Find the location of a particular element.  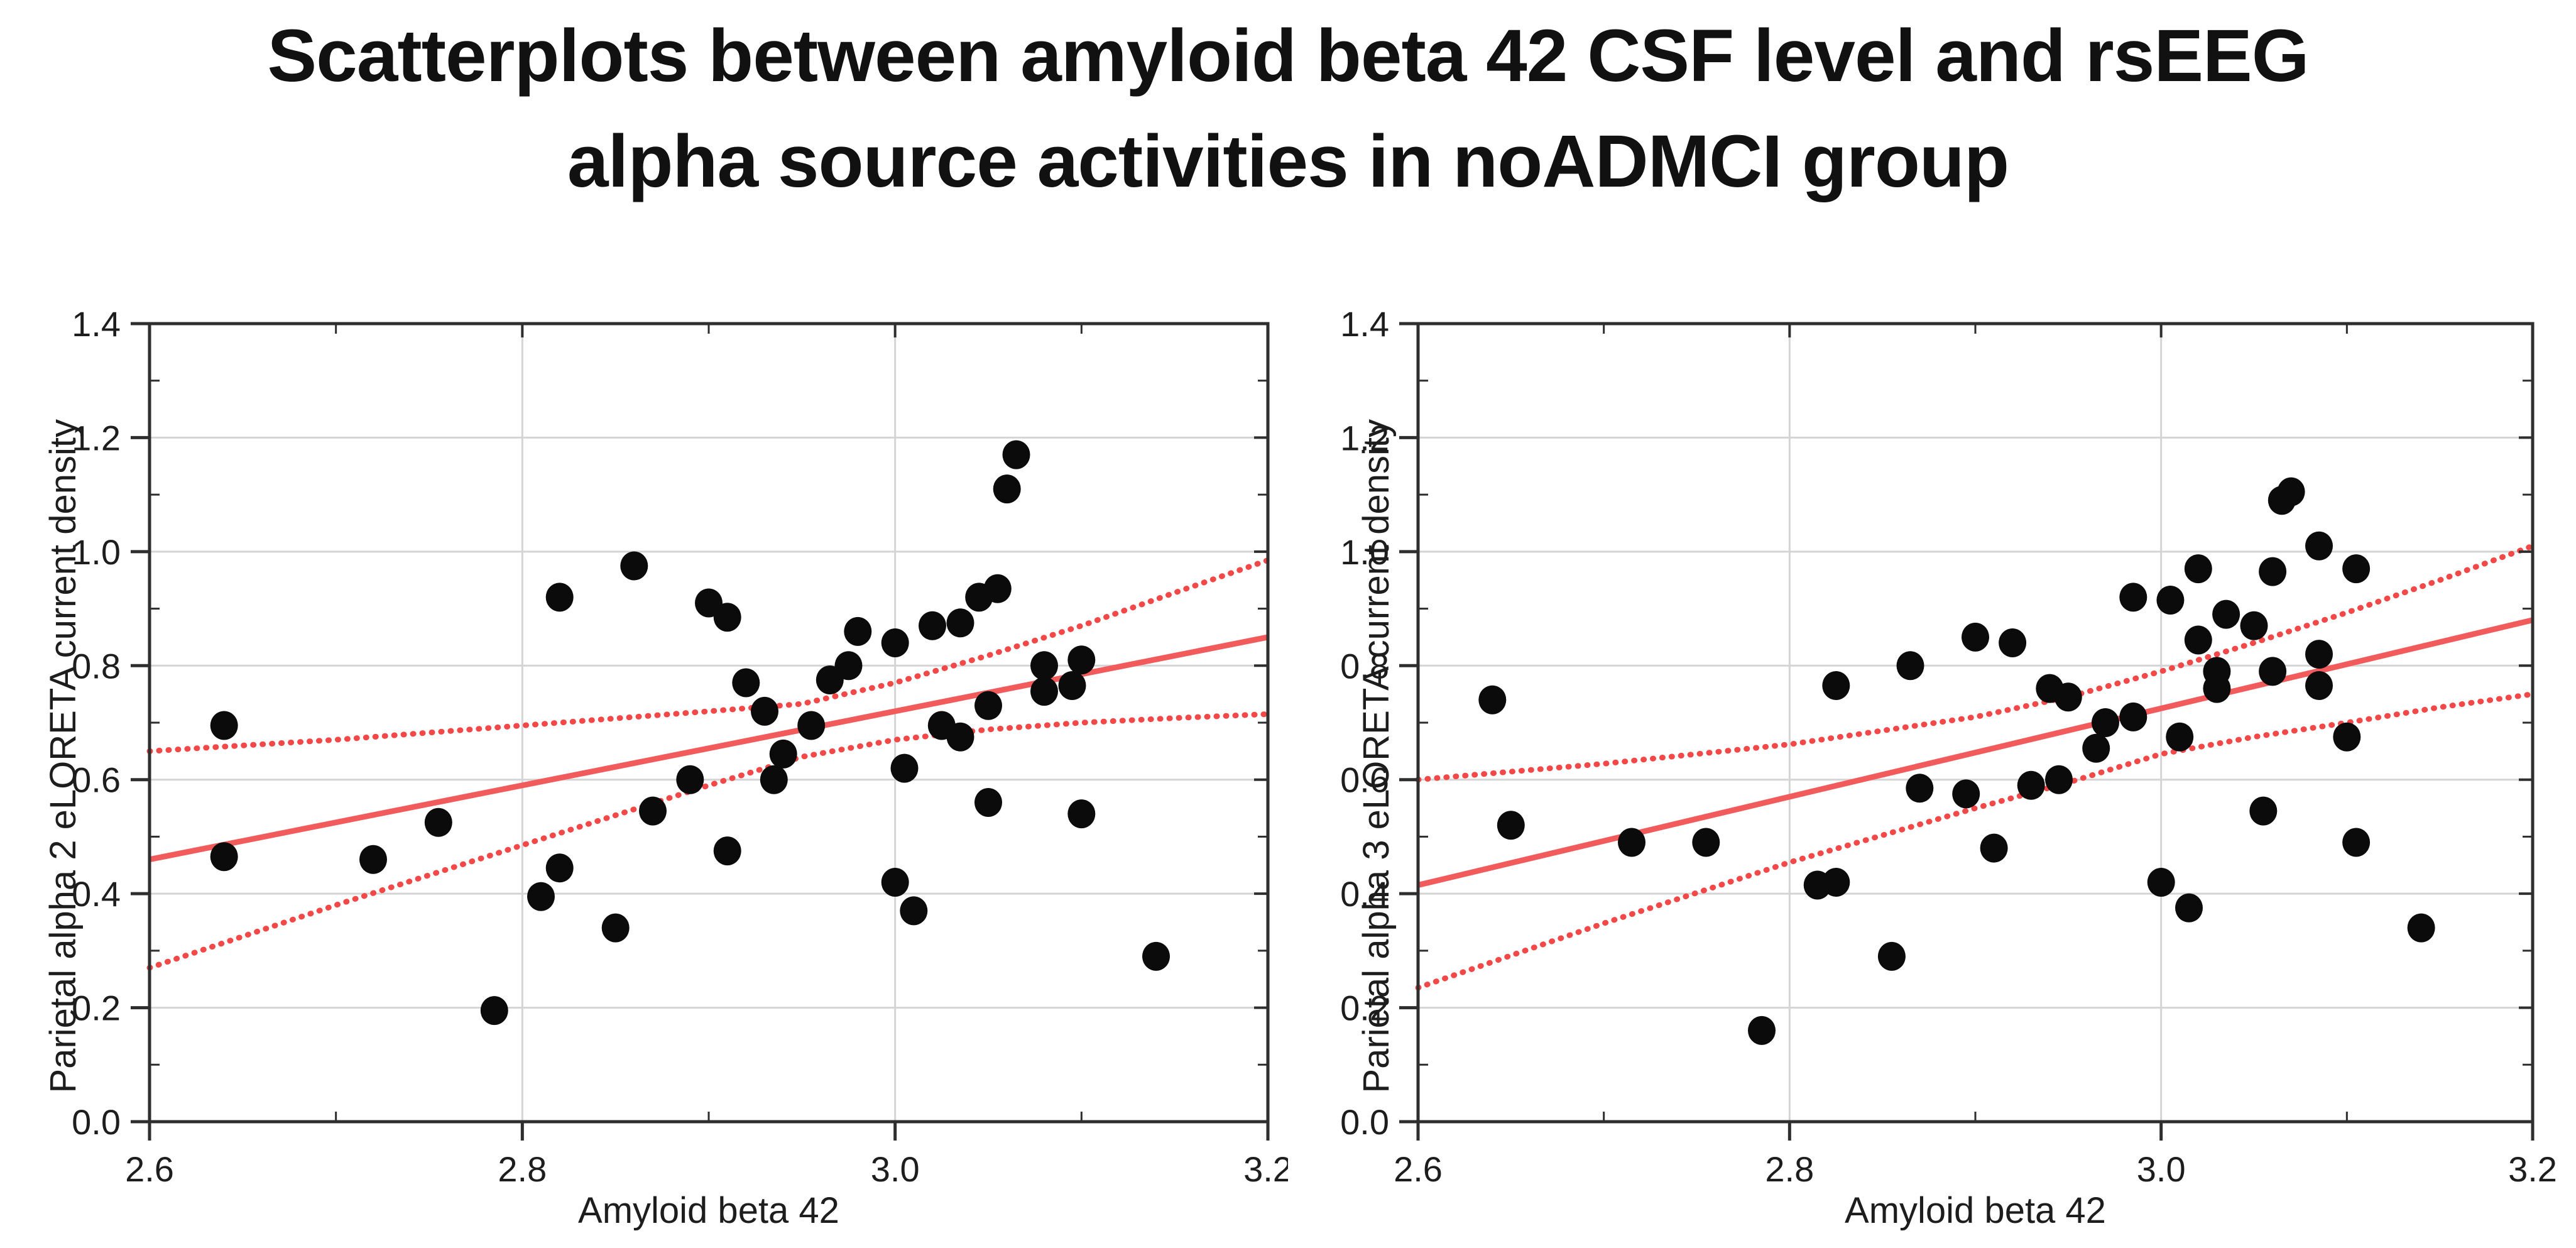

y-tick-label: 0.2 is located at coordinates (96, 1008).